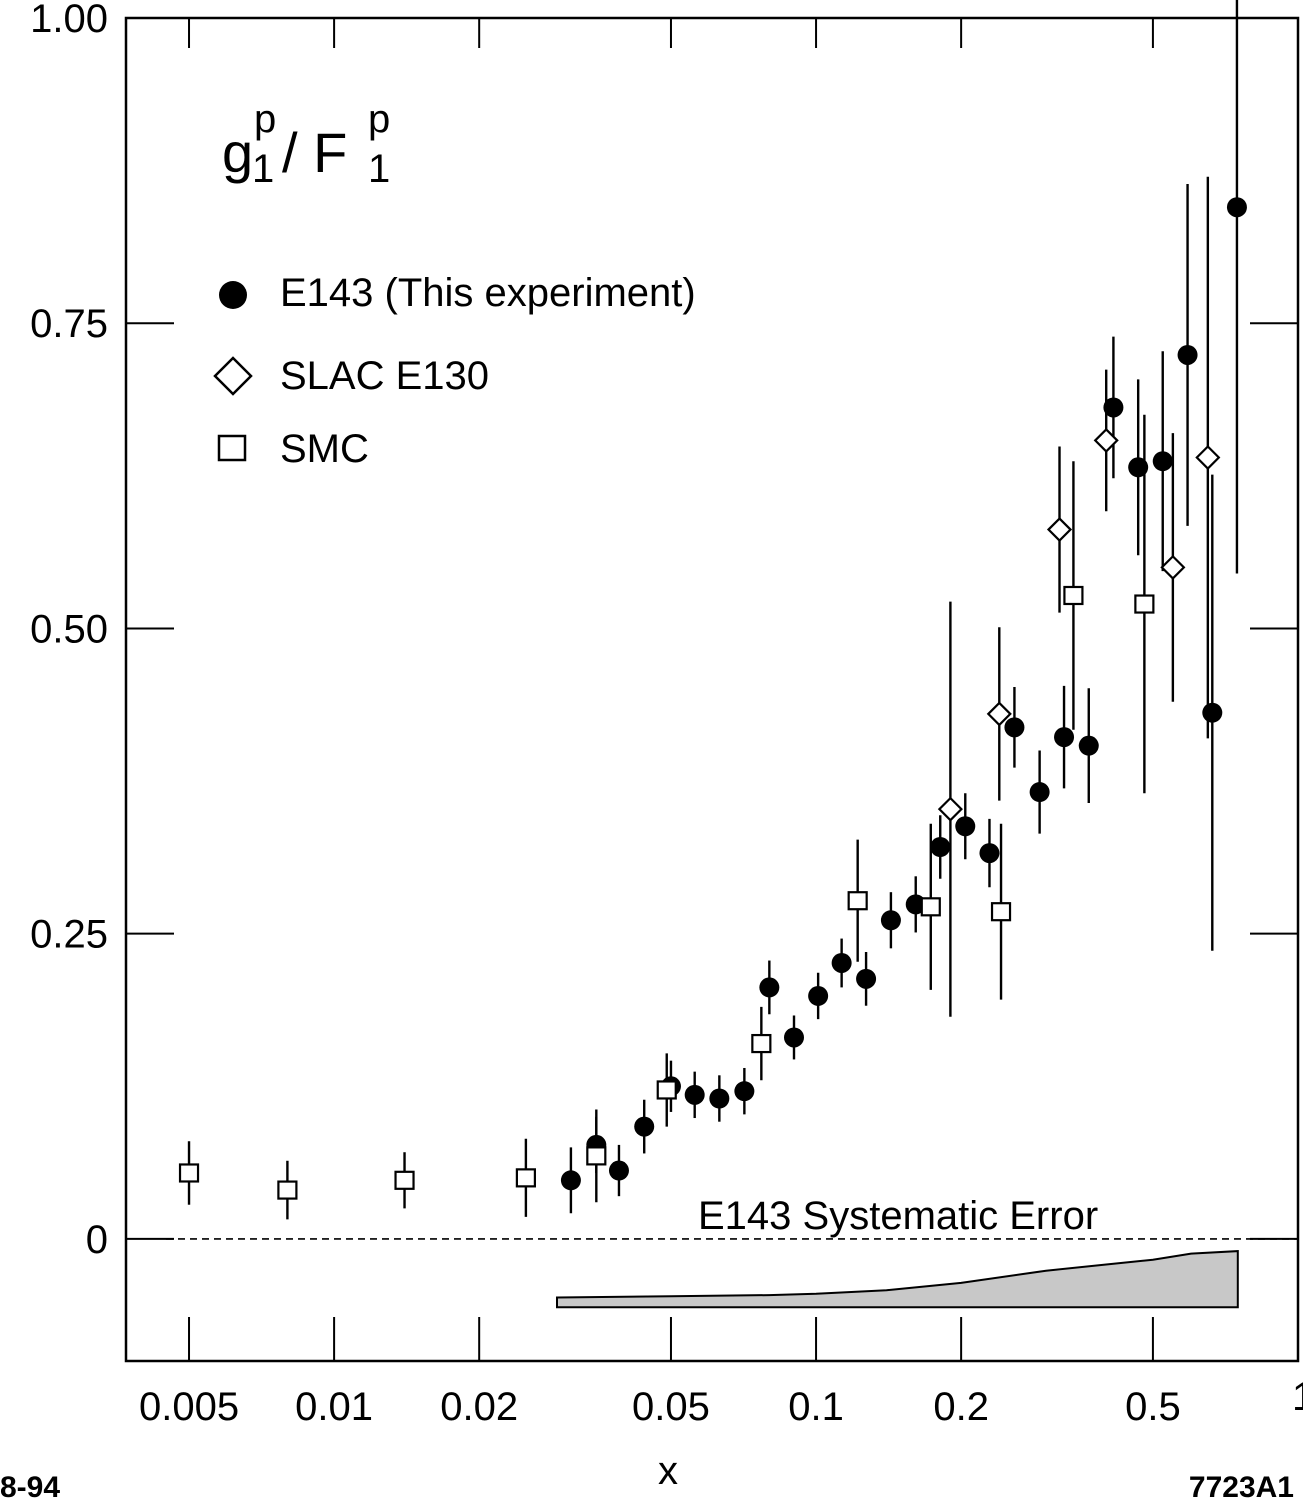  I want to click on y-tick-label: 0, so click(97, 1240).